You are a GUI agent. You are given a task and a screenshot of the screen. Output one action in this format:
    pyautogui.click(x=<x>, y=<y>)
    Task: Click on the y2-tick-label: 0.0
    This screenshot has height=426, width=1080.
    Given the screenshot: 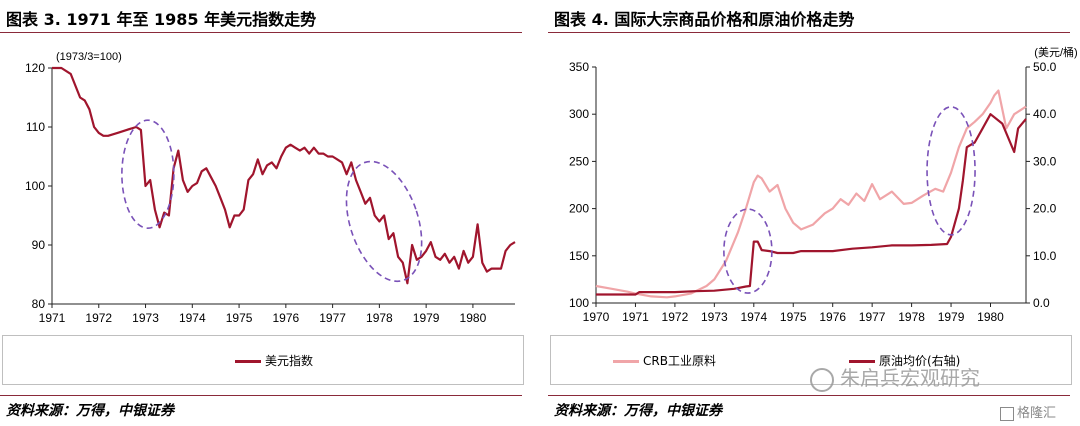 What is the action you would take?
    pyautogui.click(x=1041, y=303)
    